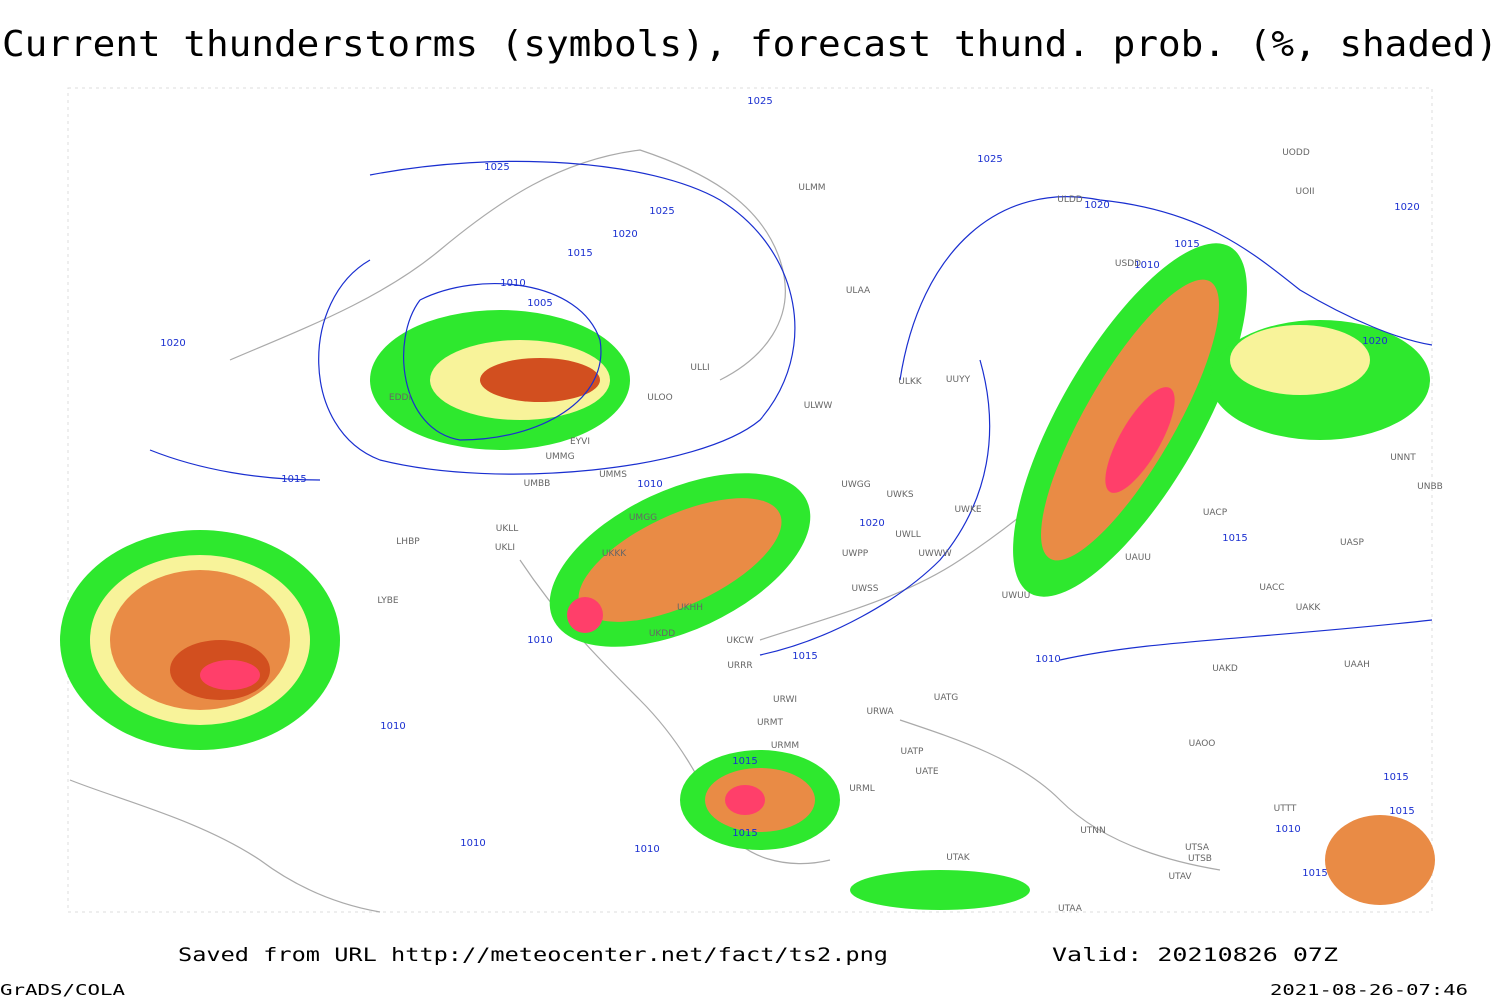  I want to click on station-label: UUYY, so click(958, 380).